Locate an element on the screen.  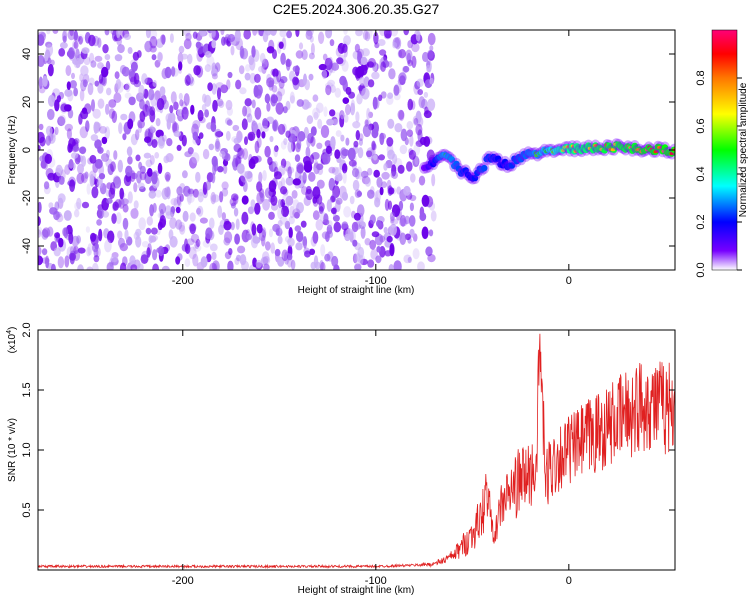
colorbar-tick-label: 0.8 is located at coordinates (701, 77).